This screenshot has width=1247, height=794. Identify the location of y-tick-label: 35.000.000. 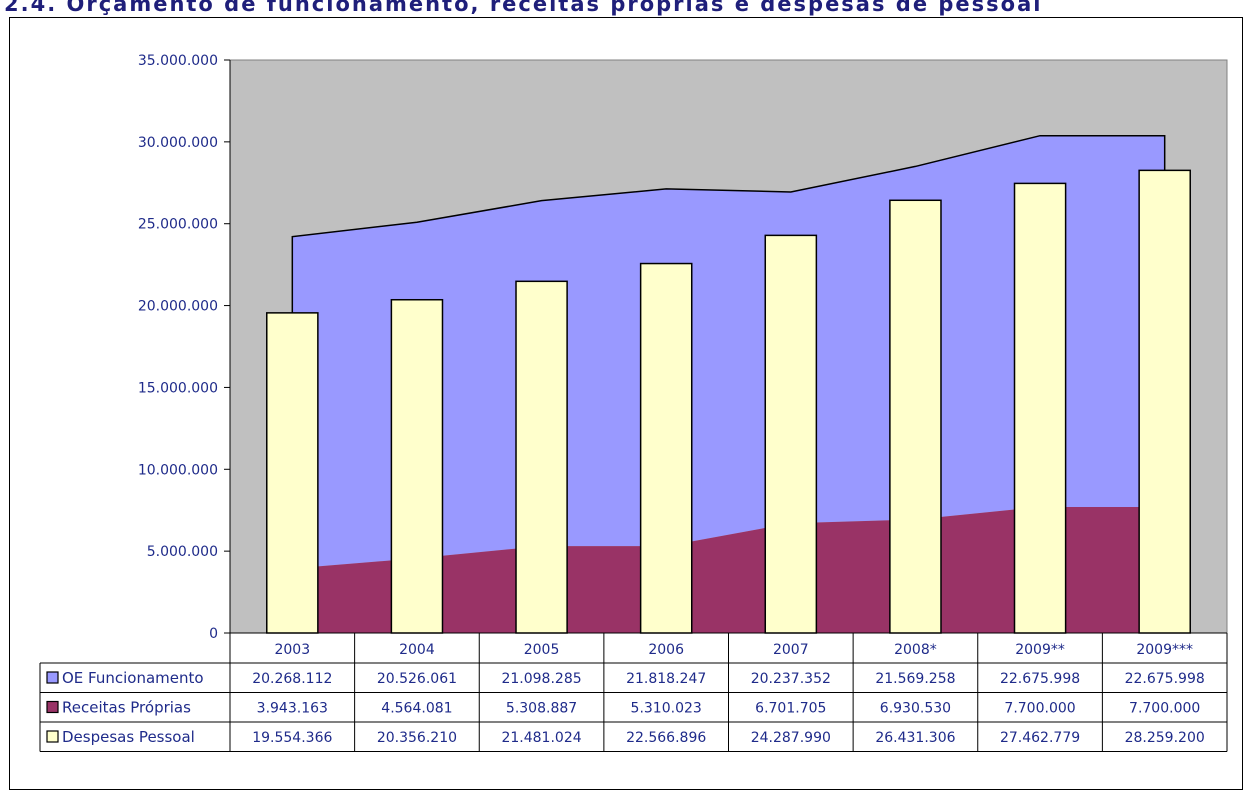
(178, 61).